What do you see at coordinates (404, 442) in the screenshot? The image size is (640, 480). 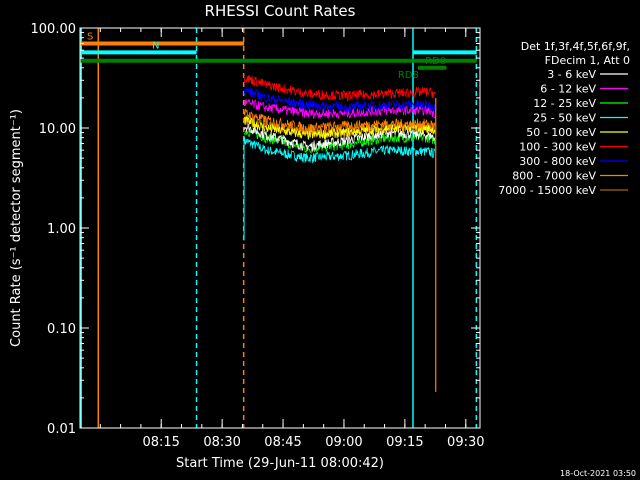 I see `x-tick-label: 09:15` at bounding box center [404, 442].